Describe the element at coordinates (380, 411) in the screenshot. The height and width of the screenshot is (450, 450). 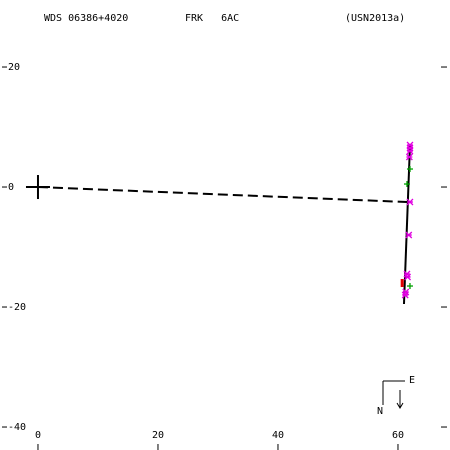
I see `compass-label: N` at that location.